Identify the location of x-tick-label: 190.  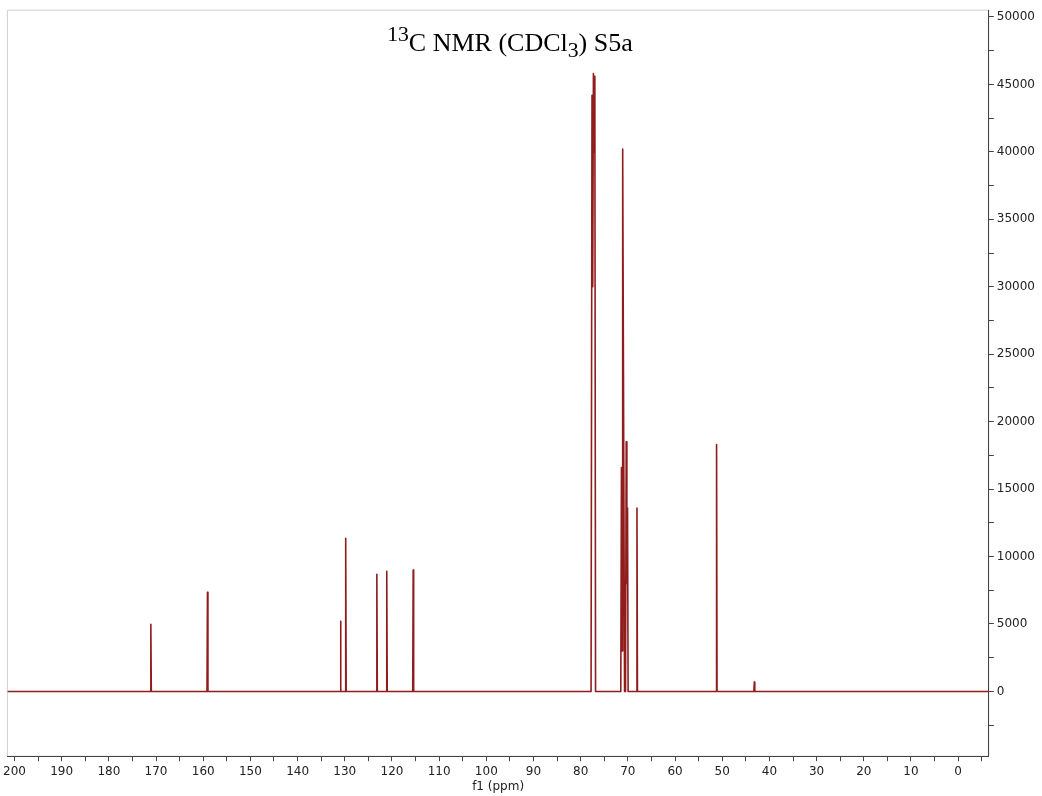
(62, 770).